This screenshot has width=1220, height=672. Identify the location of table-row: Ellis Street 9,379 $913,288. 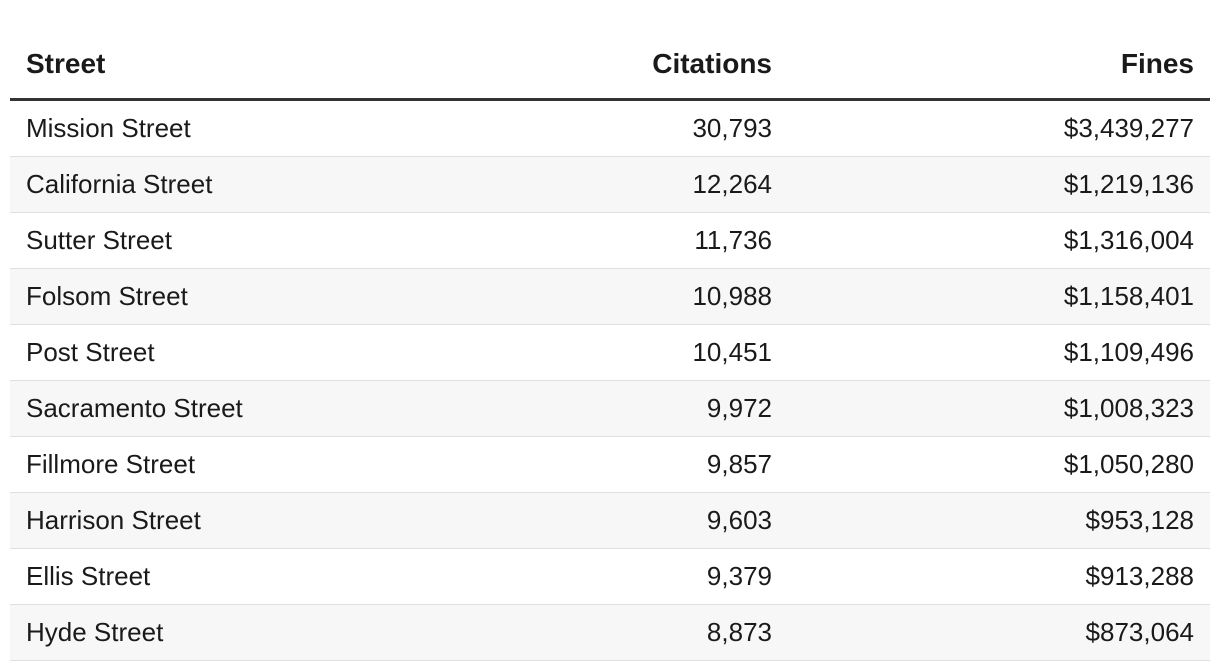
(610, 576).